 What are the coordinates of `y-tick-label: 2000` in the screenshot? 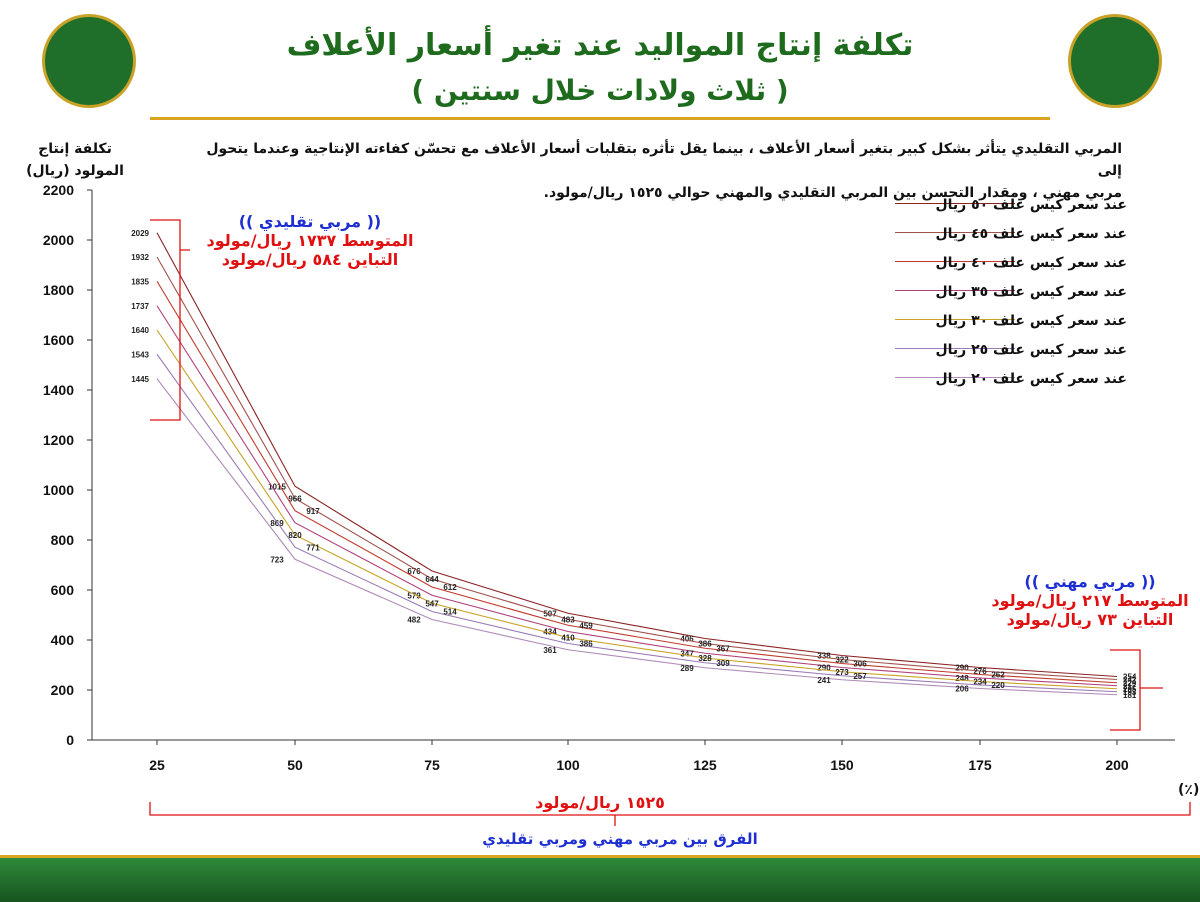 It's located at (58, 240).